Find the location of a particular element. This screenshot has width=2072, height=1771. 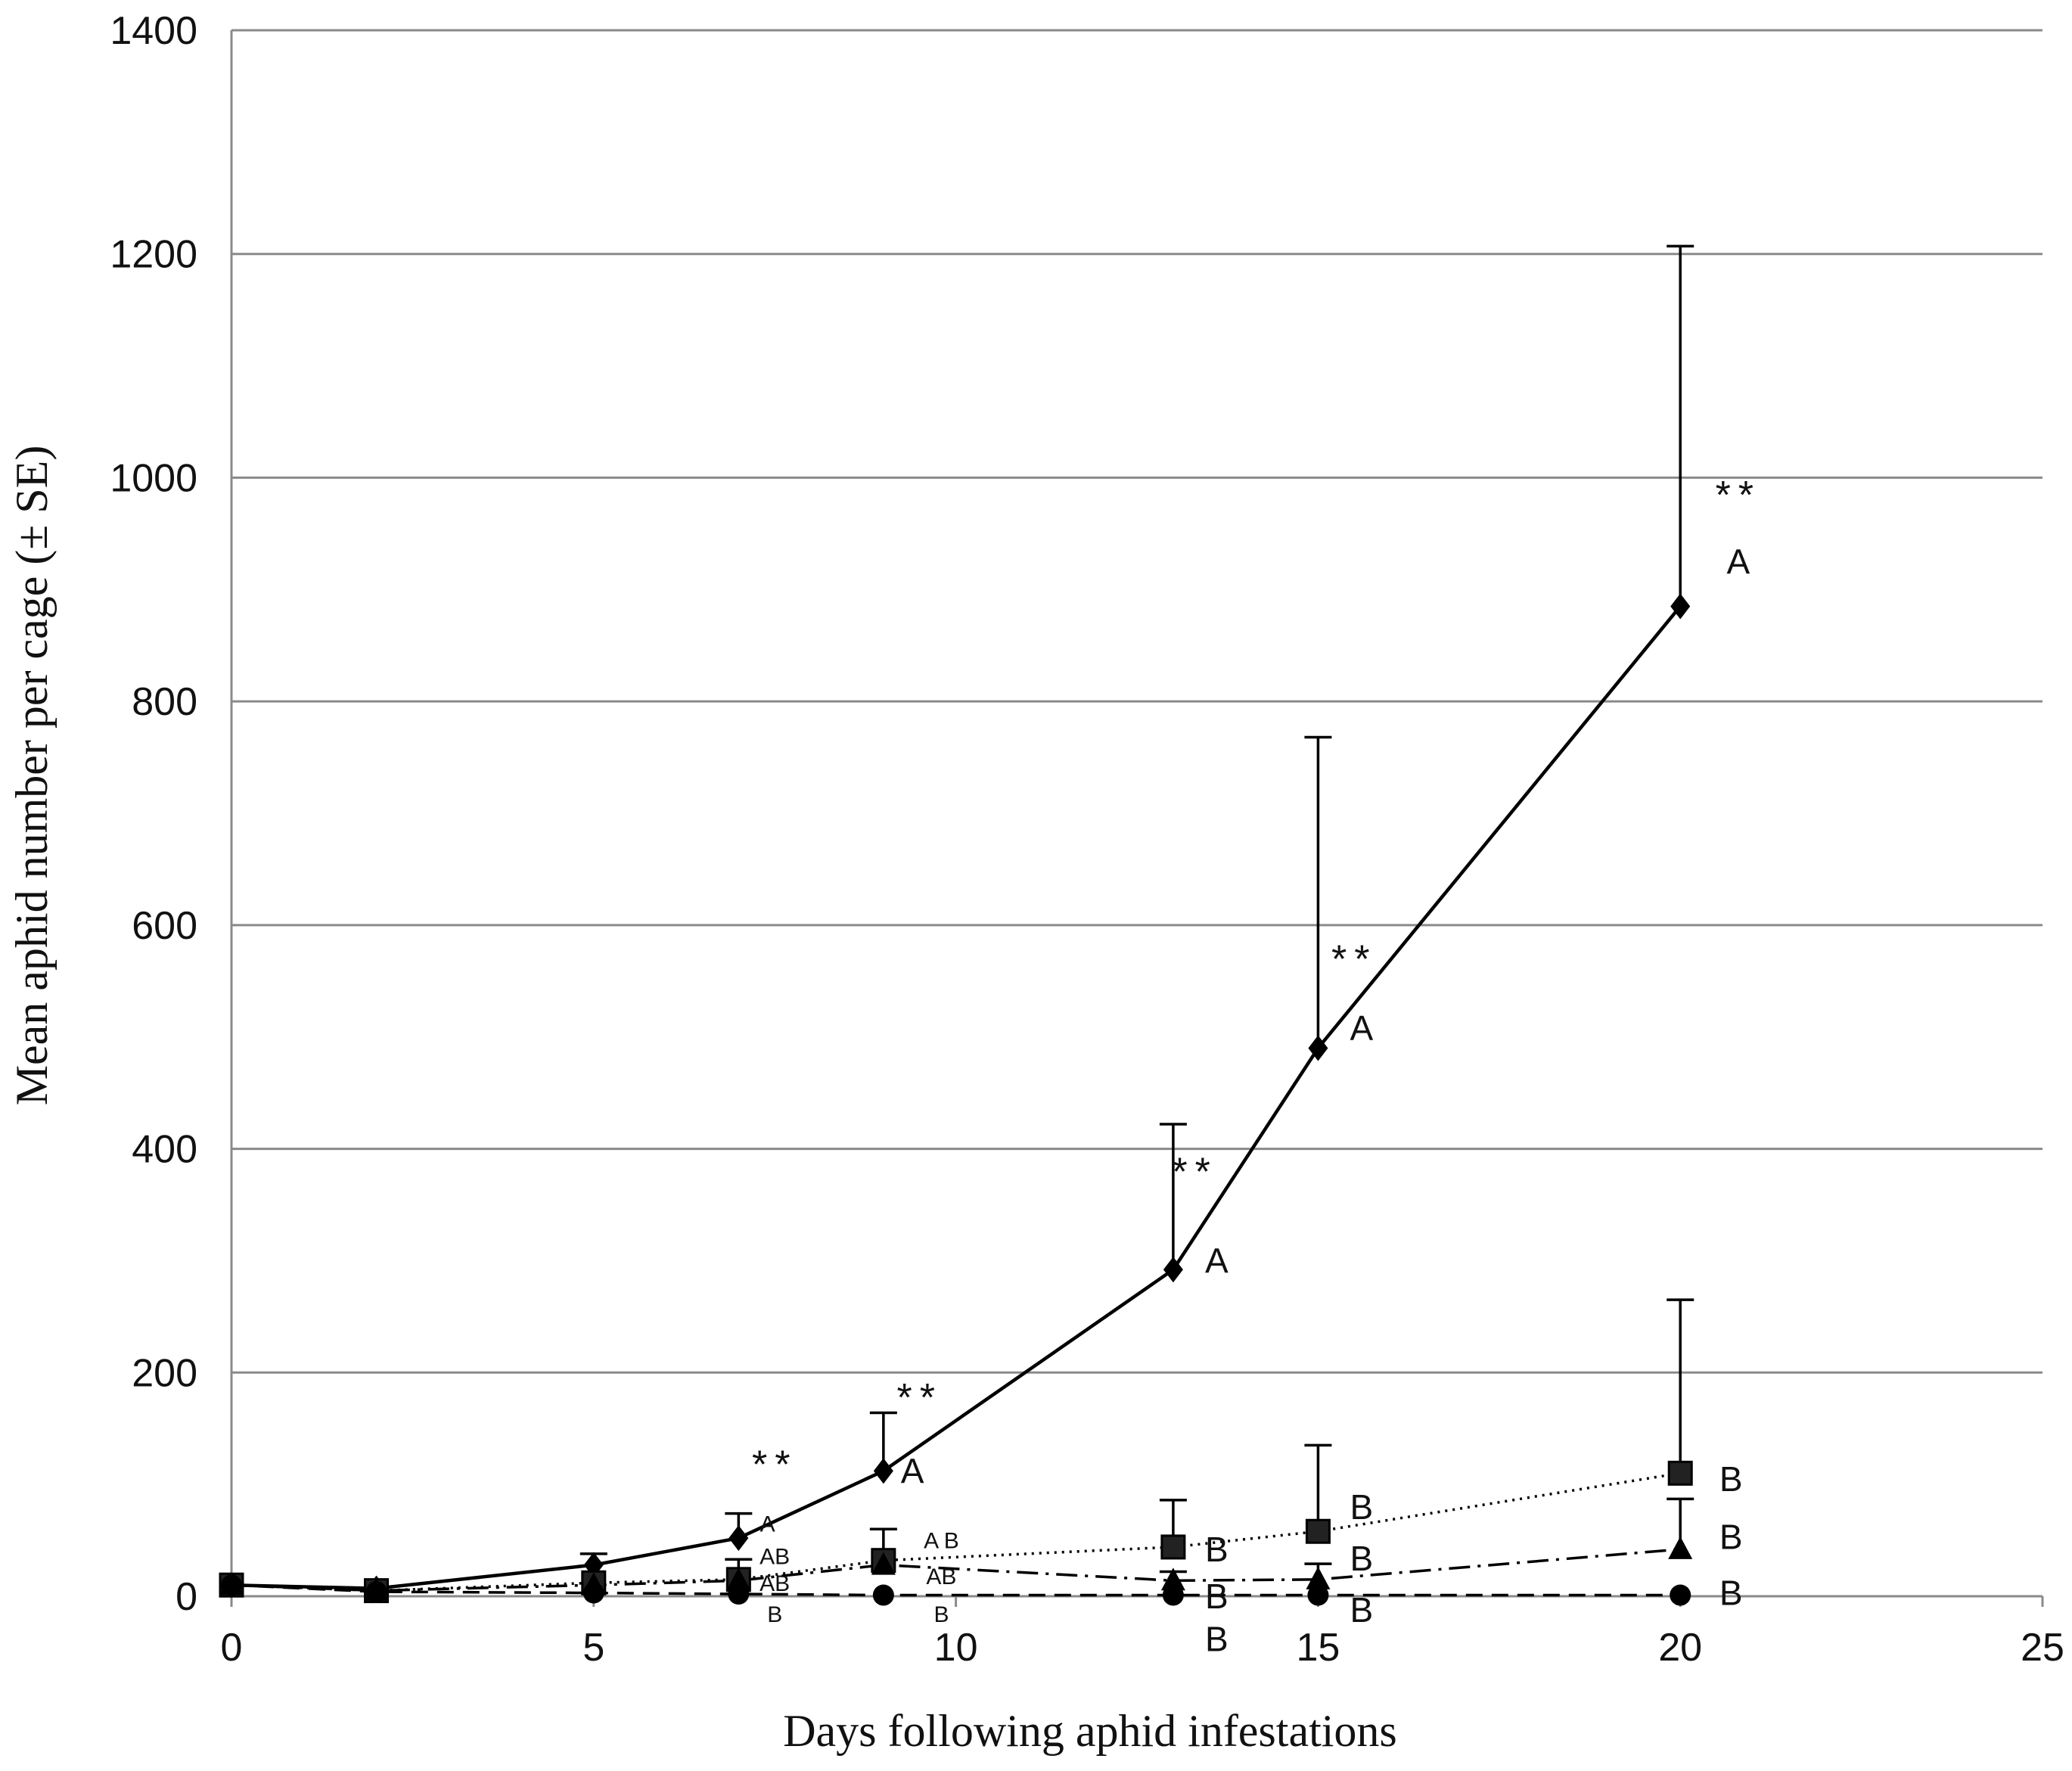

x-tick-label: 20 is located at coordinates (1680, 1648).